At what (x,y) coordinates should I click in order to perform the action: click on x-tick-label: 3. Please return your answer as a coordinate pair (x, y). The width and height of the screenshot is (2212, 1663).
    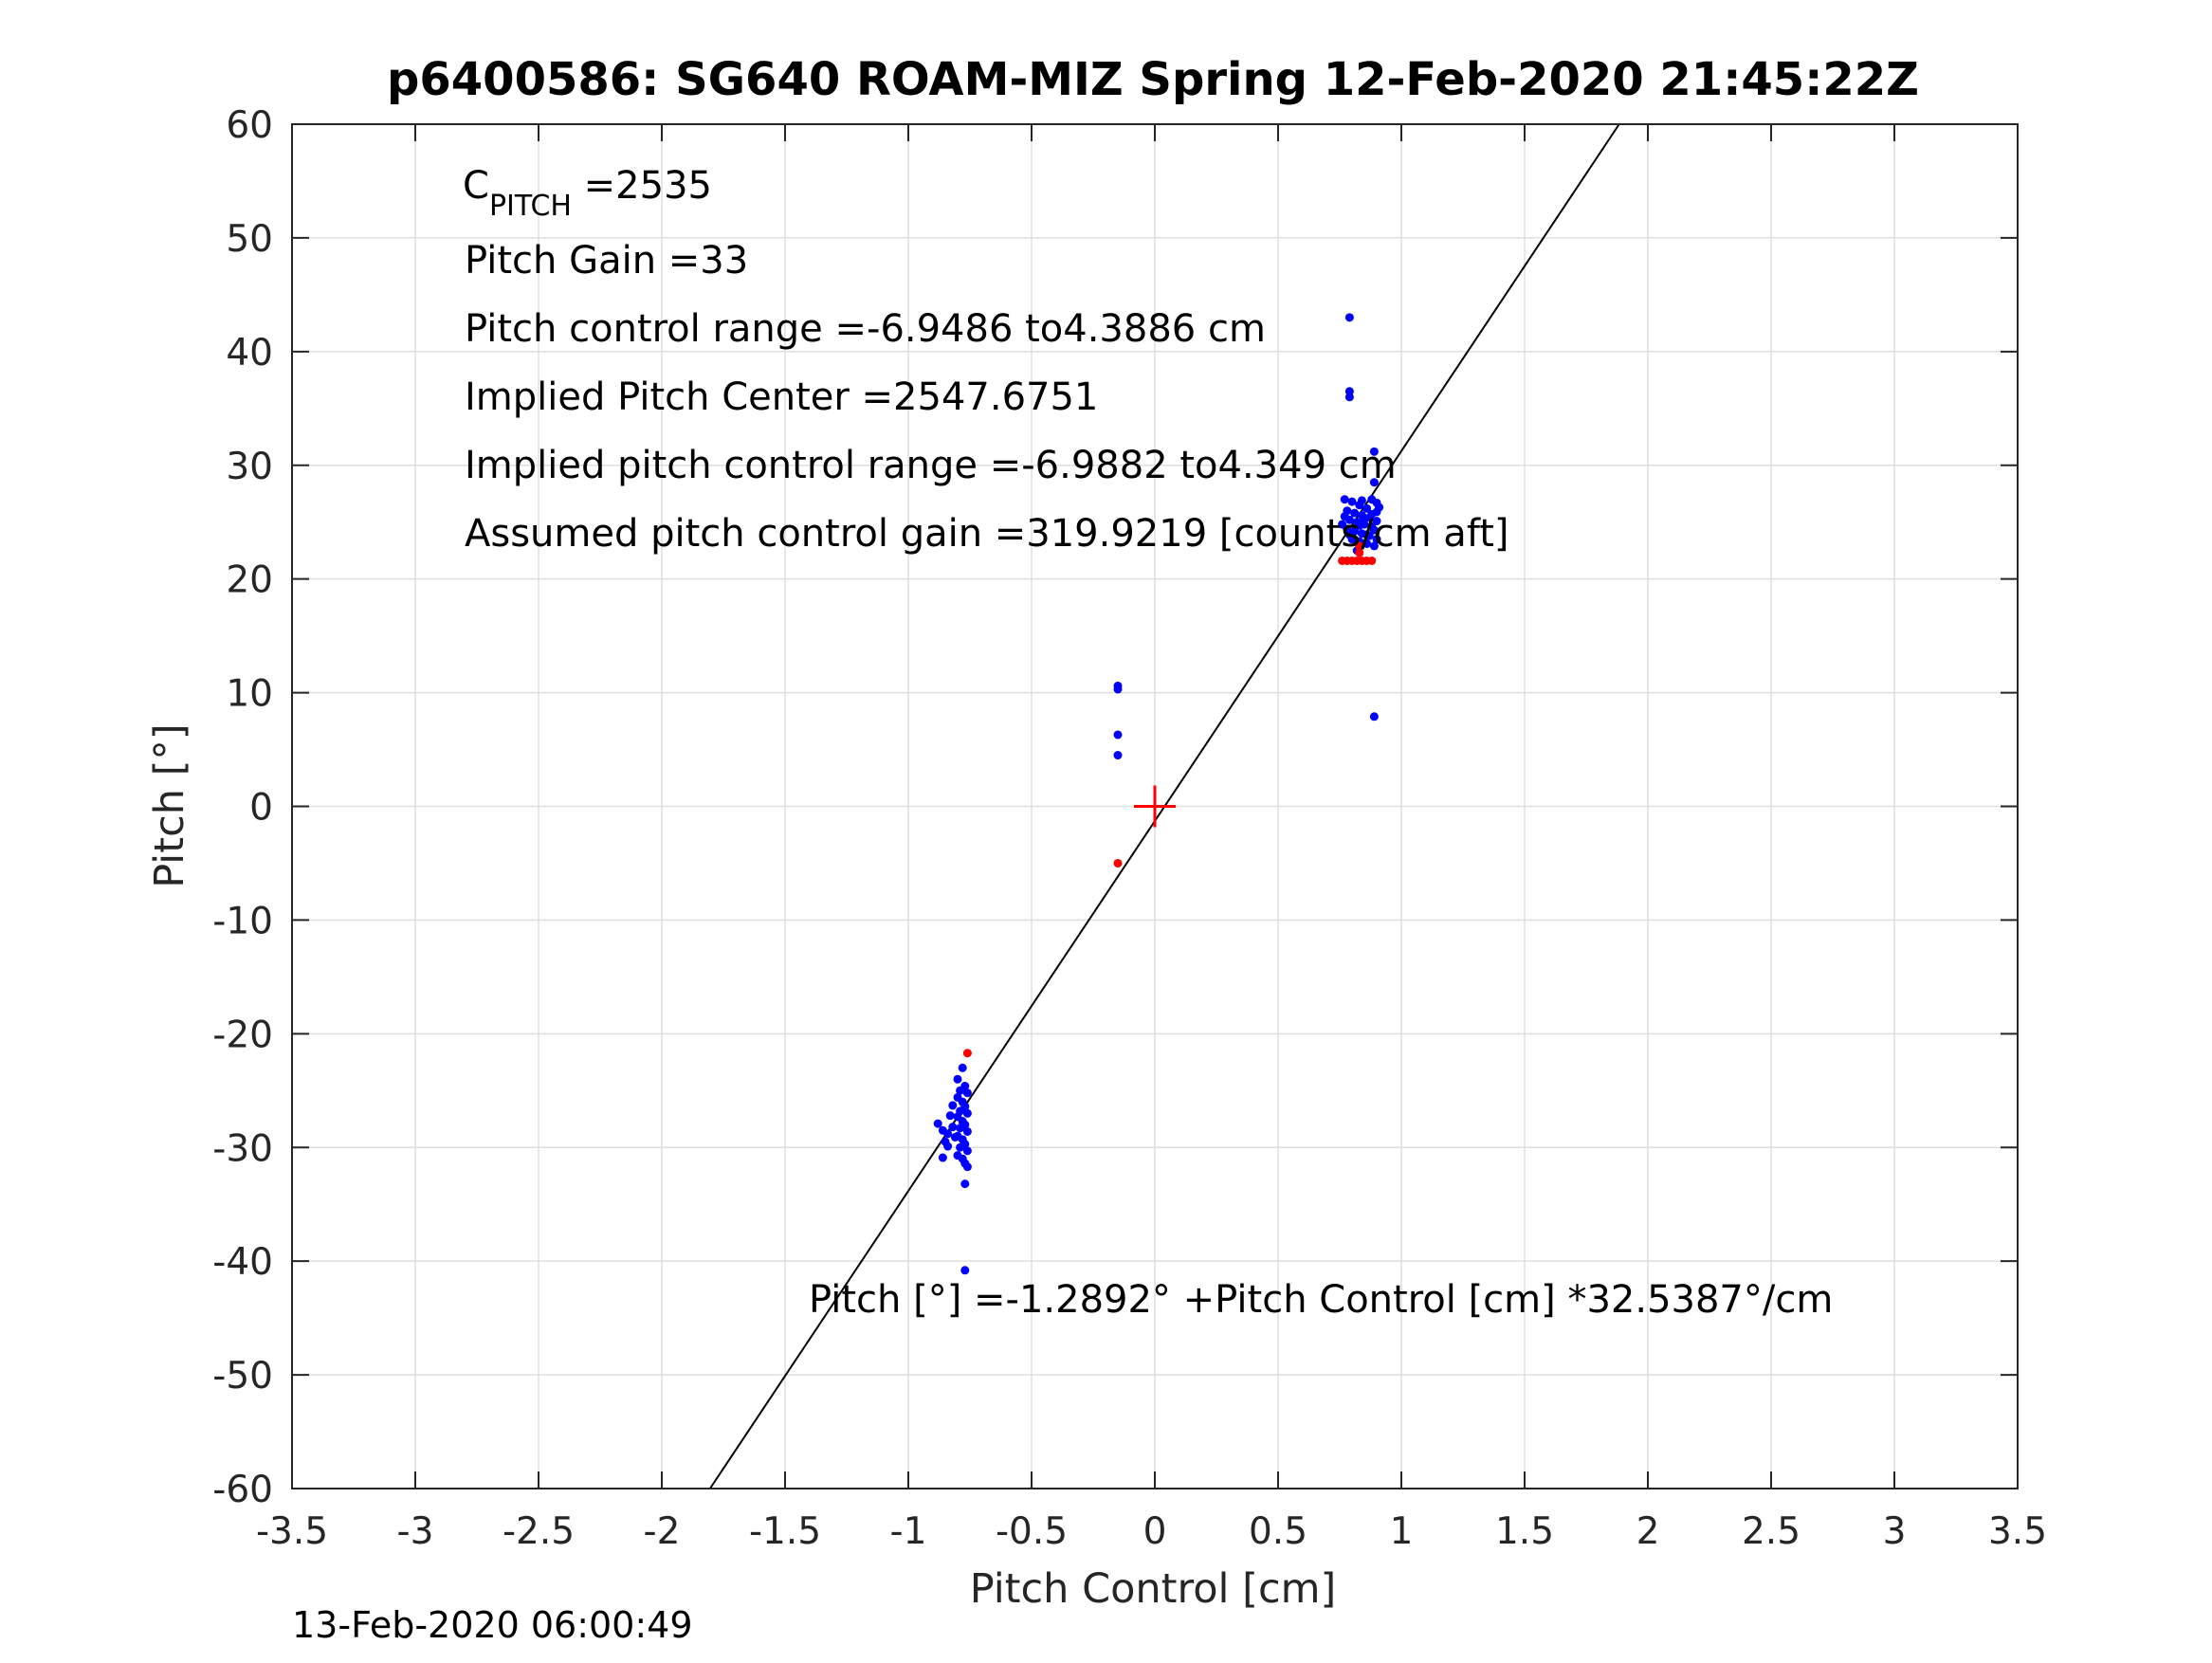
    Looking at the image, I should click on (1895, 1531).